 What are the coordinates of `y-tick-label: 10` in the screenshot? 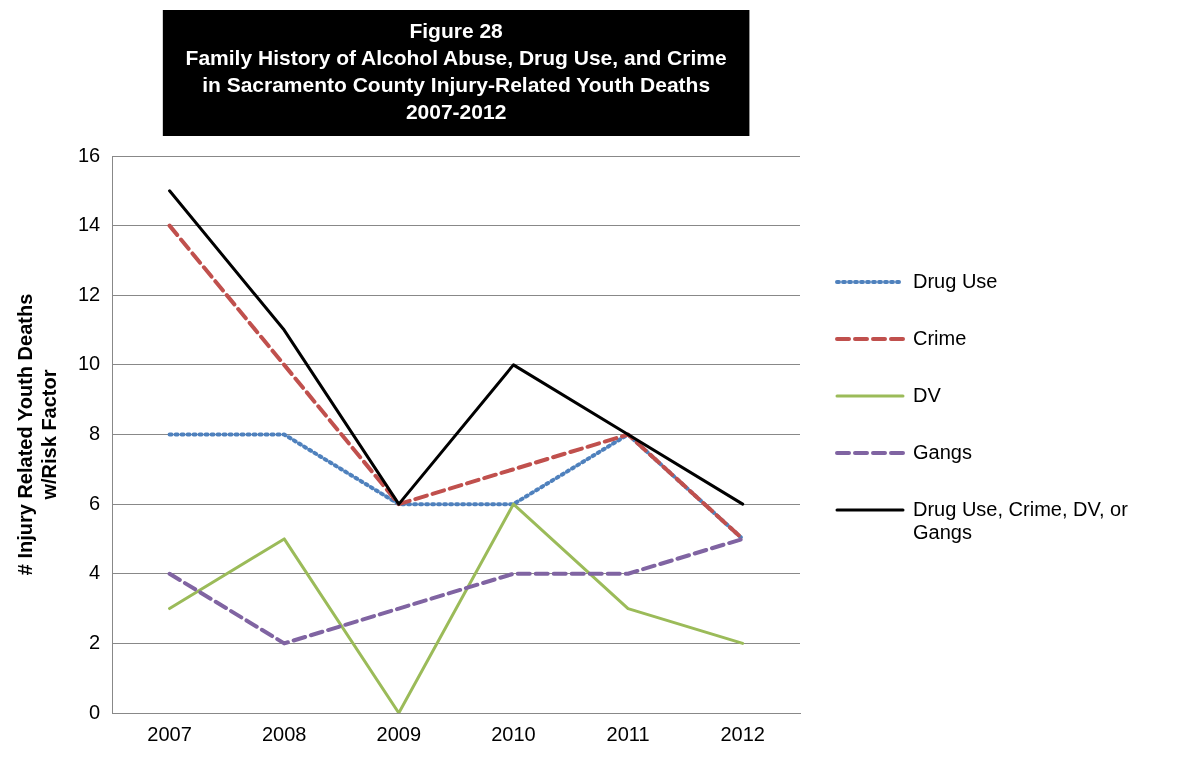 It's located at (89, 363).